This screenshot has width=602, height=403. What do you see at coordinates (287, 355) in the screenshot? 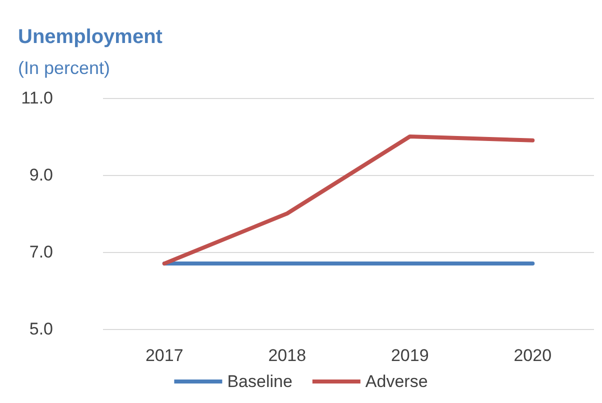
I see `x-tick-label: 2018` at bounding box center [287, 355].